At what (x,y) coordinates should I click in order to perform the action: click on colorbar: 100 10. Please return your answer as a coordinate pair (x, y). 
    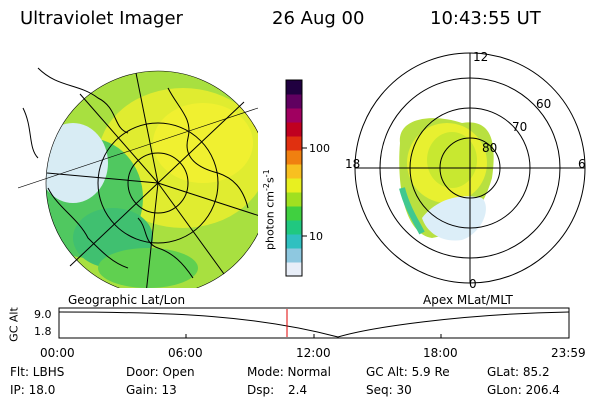
    Looking at the image, I should click on (307, 178).